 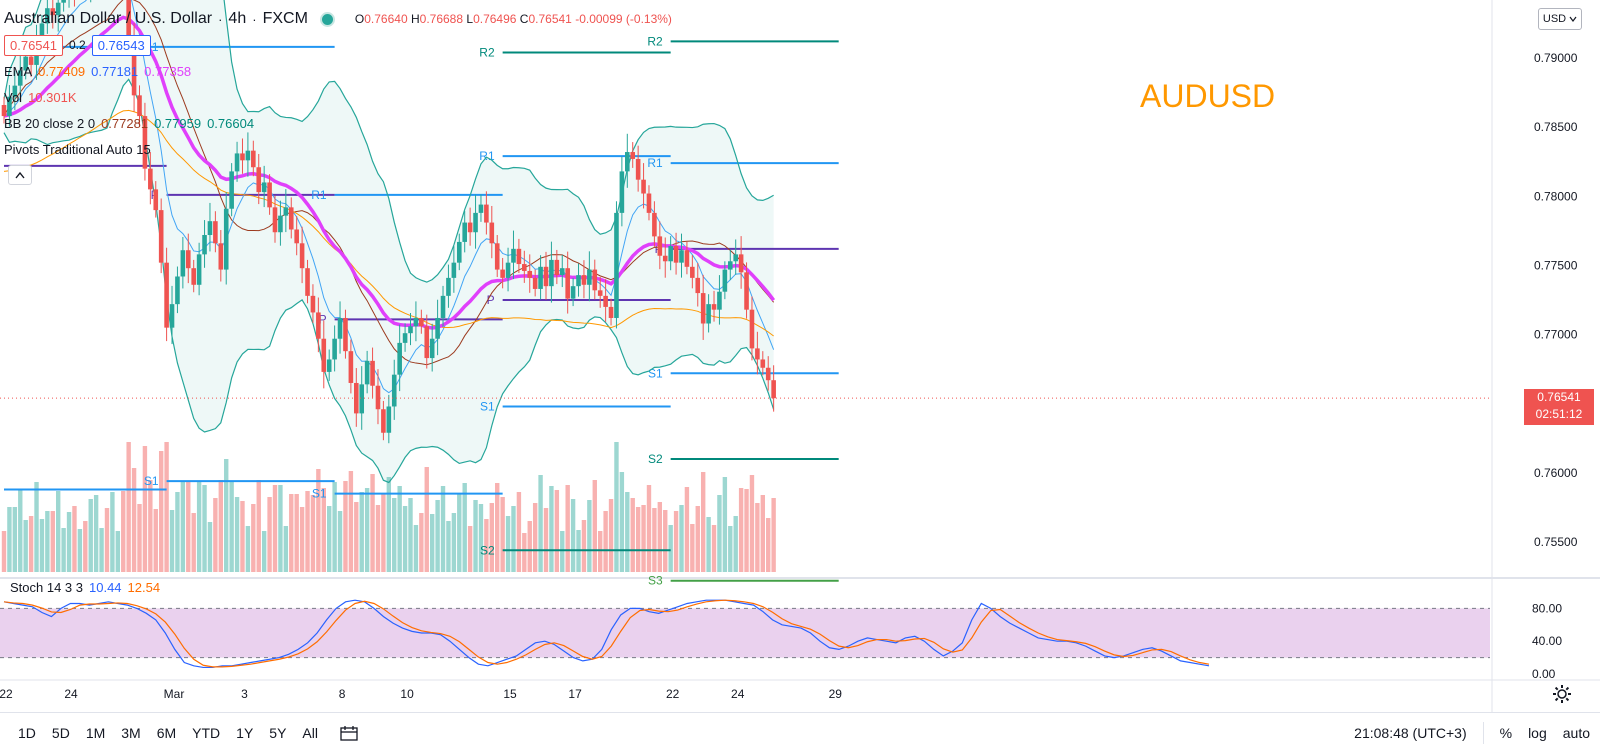 What do you see at coordinates (27, 733) in the screenshot?
I see `range-1d-button: 1D` at bounding box center [27, 733].